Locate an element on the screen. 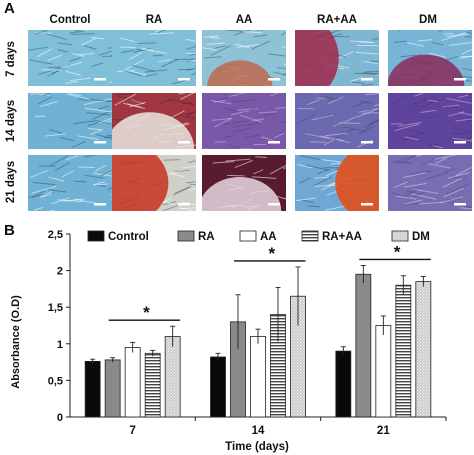  y-tick-label: 1 is located at coordinates (60, 345).